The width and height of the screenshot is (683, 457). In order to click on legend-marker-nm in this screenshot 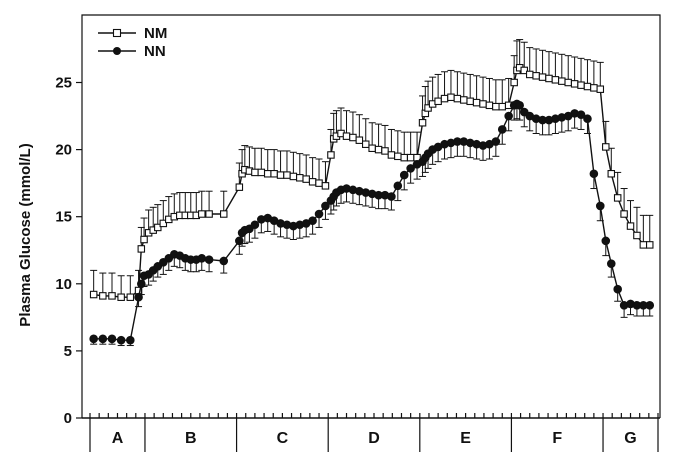, I will do `click(117, 33)`.